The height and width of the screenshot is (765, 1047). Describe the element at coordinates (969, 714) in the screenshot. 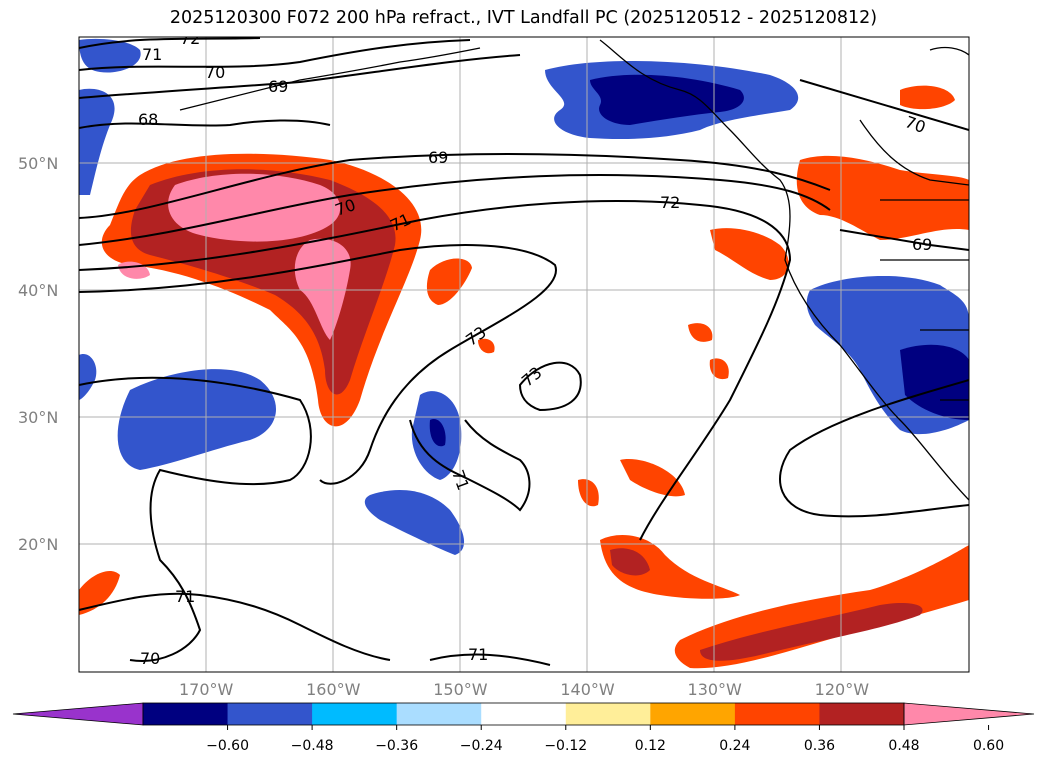

I see `colorbar-extend-high` at that location.